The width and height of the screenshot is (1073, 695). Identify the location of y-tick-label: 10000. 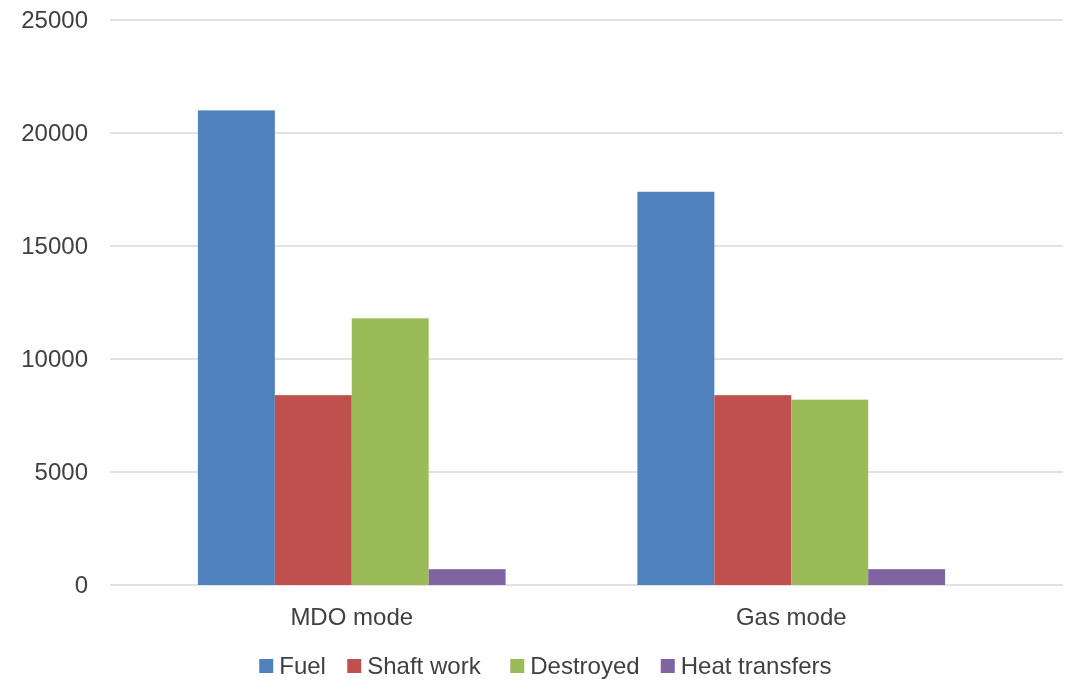
(54, 359).